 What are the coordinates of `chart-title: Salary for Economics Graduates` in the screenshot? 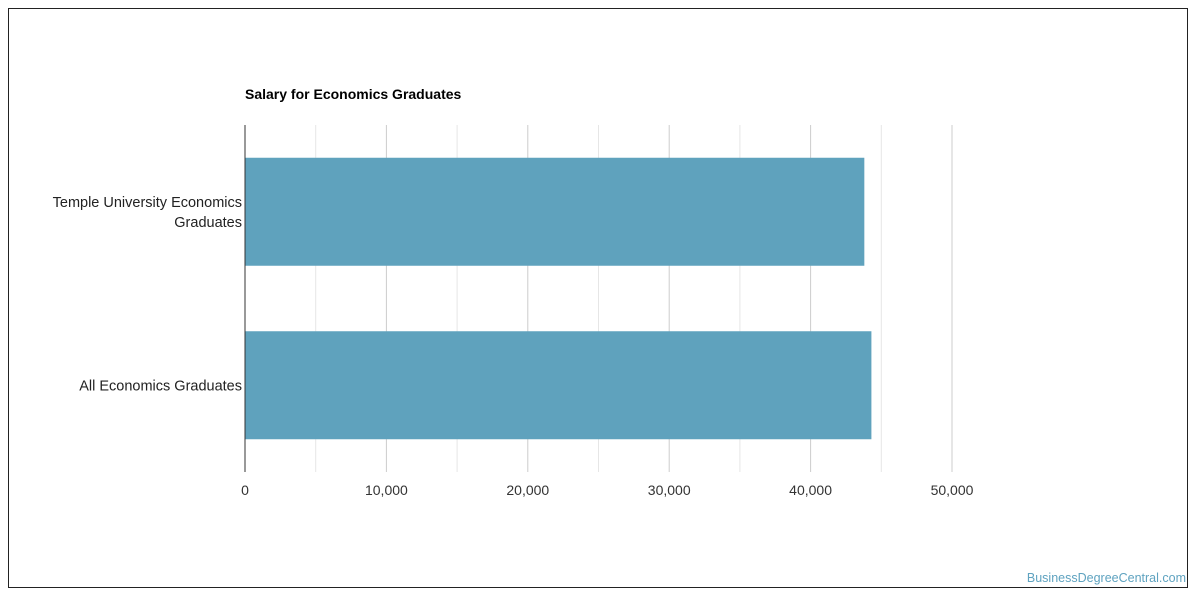 It's located at (353, 94).